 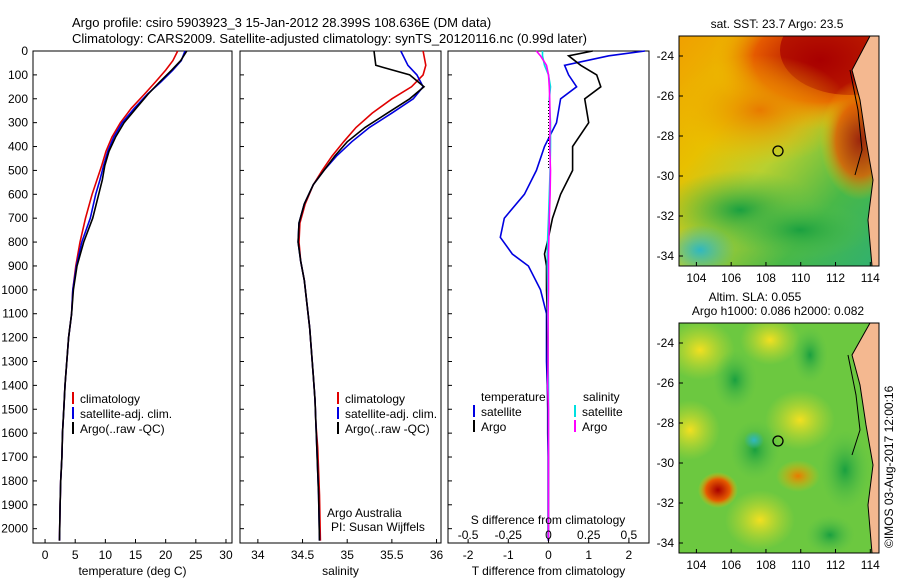 What do you see at coordinates (14, 409) in the screenshot?
I see `y-tick-label: 1500` at bounding box center [14, 409].